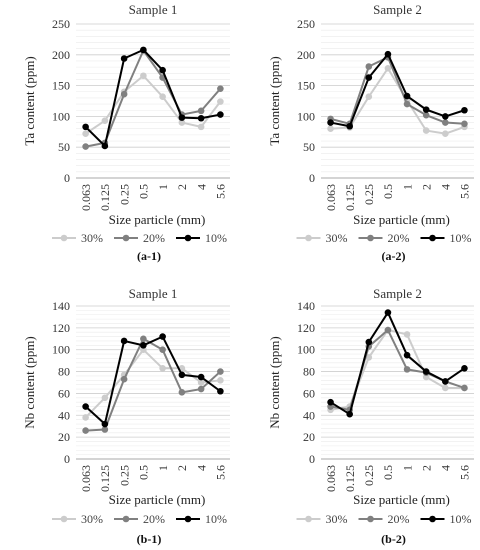 This screenshot has width=480, height=550. Describe the element at coordinates (306, 24) in the screenshot. I see `y-tick-label: 250` at that location.